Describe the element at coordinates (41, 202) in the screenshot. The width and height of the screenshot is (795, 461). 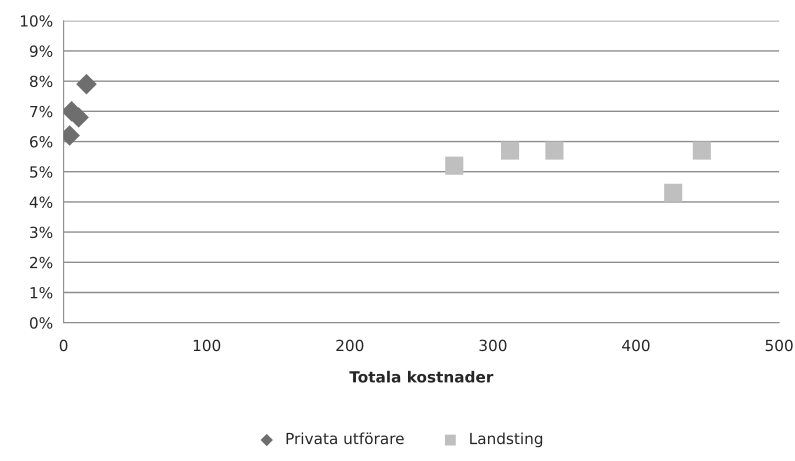
I see `y-tick-label: 4%` at that location.